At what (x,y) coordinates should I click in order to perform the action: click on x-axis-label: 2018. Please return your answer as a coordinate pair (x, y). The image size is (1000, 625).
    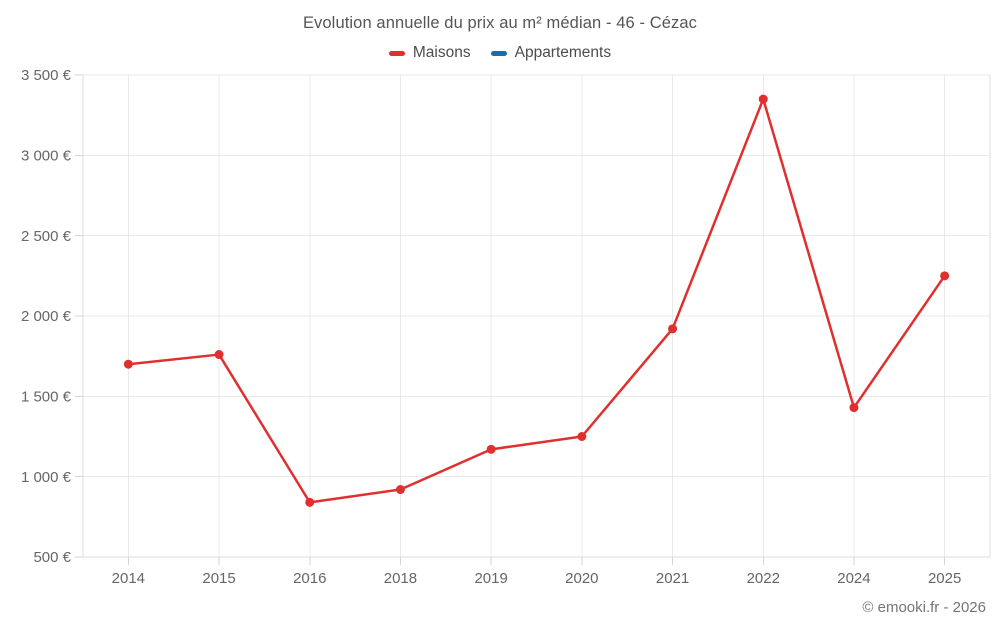
    Looking at the image, I should click on (400, 578).